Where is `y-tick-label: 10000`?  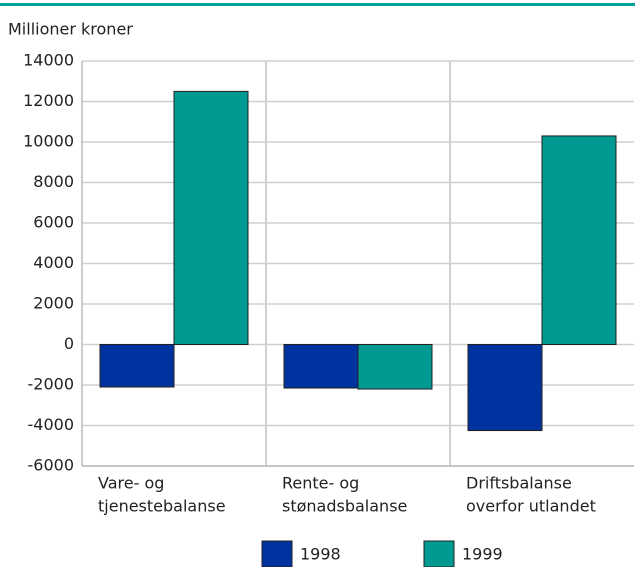
y-tick-label: 10000 is located at coordinates (48, 141).